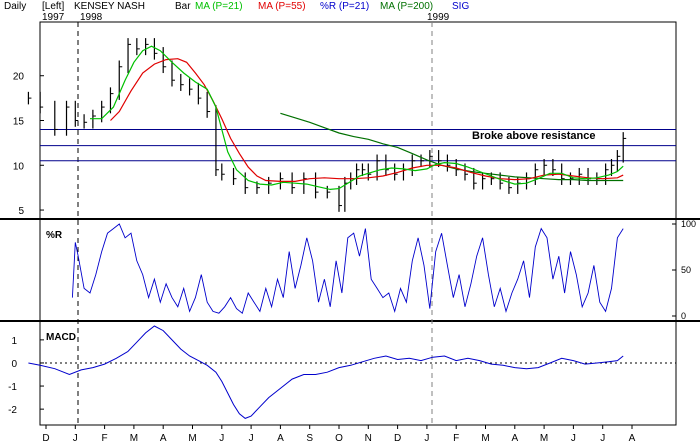 The image size is (700, 444). Describe the element at coordinates (406, 6) in the screenshot. I see `legend-ma200: MA (P=200)` at that location.